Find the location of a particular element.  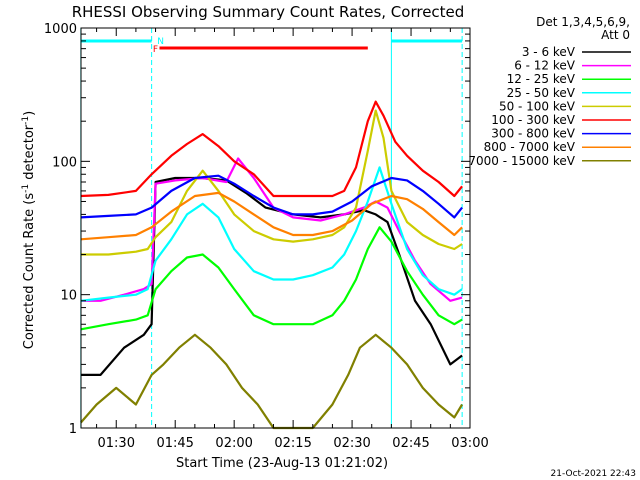

y-tick-label: 1 is located at coordinates (73, 429).